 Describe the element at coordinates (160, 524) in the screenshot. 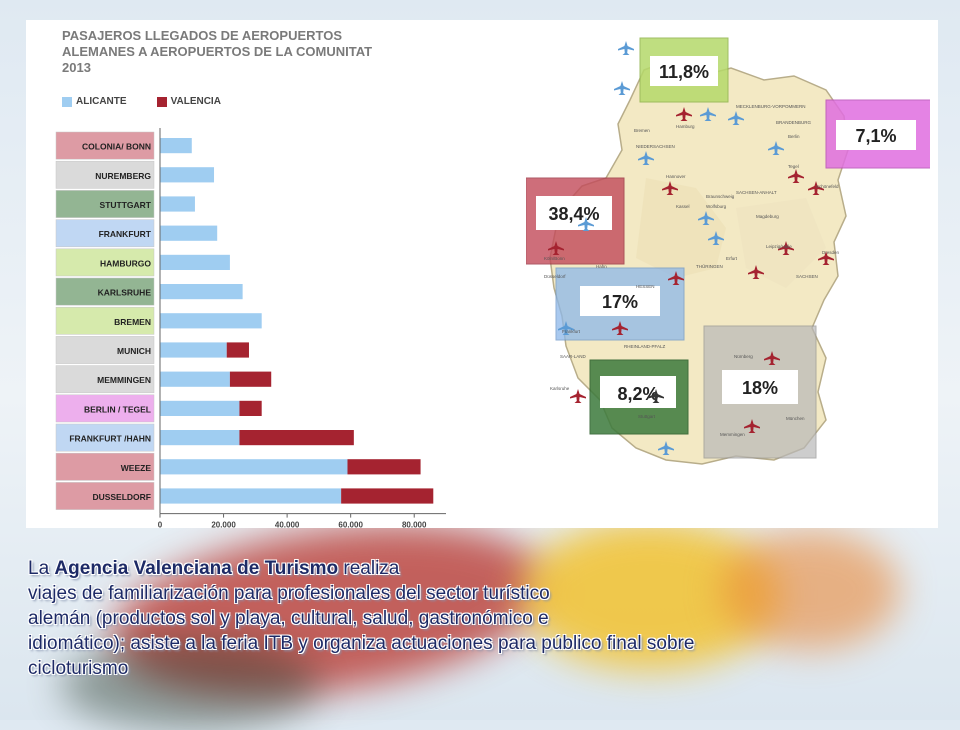

I see `x-tick-label: 0` at that location.